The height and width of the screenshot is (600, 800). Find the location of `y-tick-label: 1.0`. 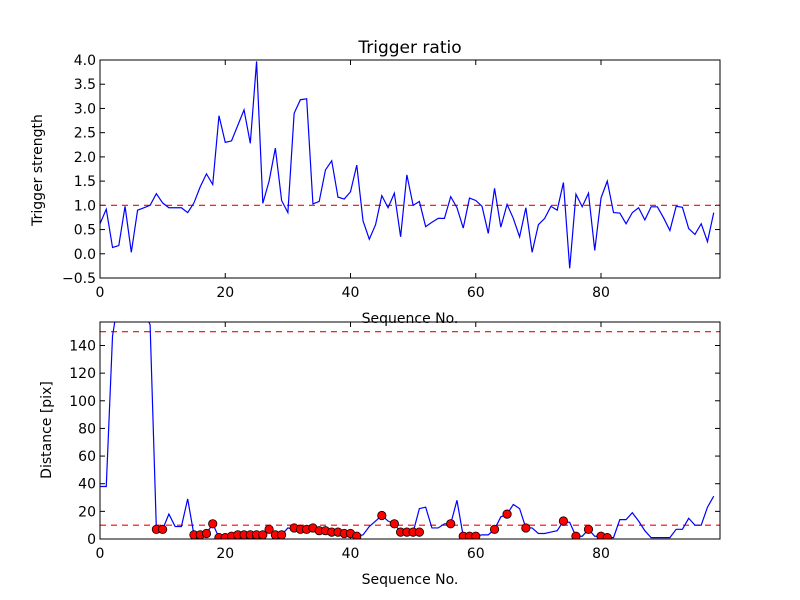

y-tick-label: 1.0 is located at coordinates (85, 206).